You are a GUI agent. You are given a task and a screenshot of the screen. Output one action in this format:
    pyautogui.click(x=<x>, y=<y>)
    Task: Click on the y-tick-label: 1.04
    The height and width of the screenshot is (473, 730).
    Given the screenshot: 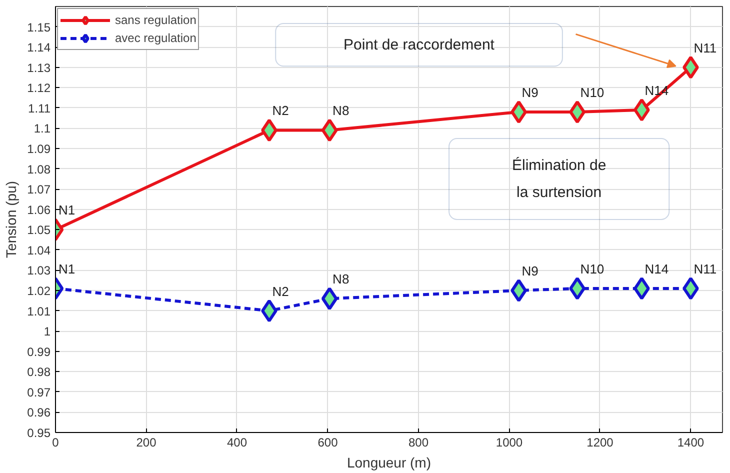 What is the action you would take?
    pyautogui.click(x=39, y=250)
    